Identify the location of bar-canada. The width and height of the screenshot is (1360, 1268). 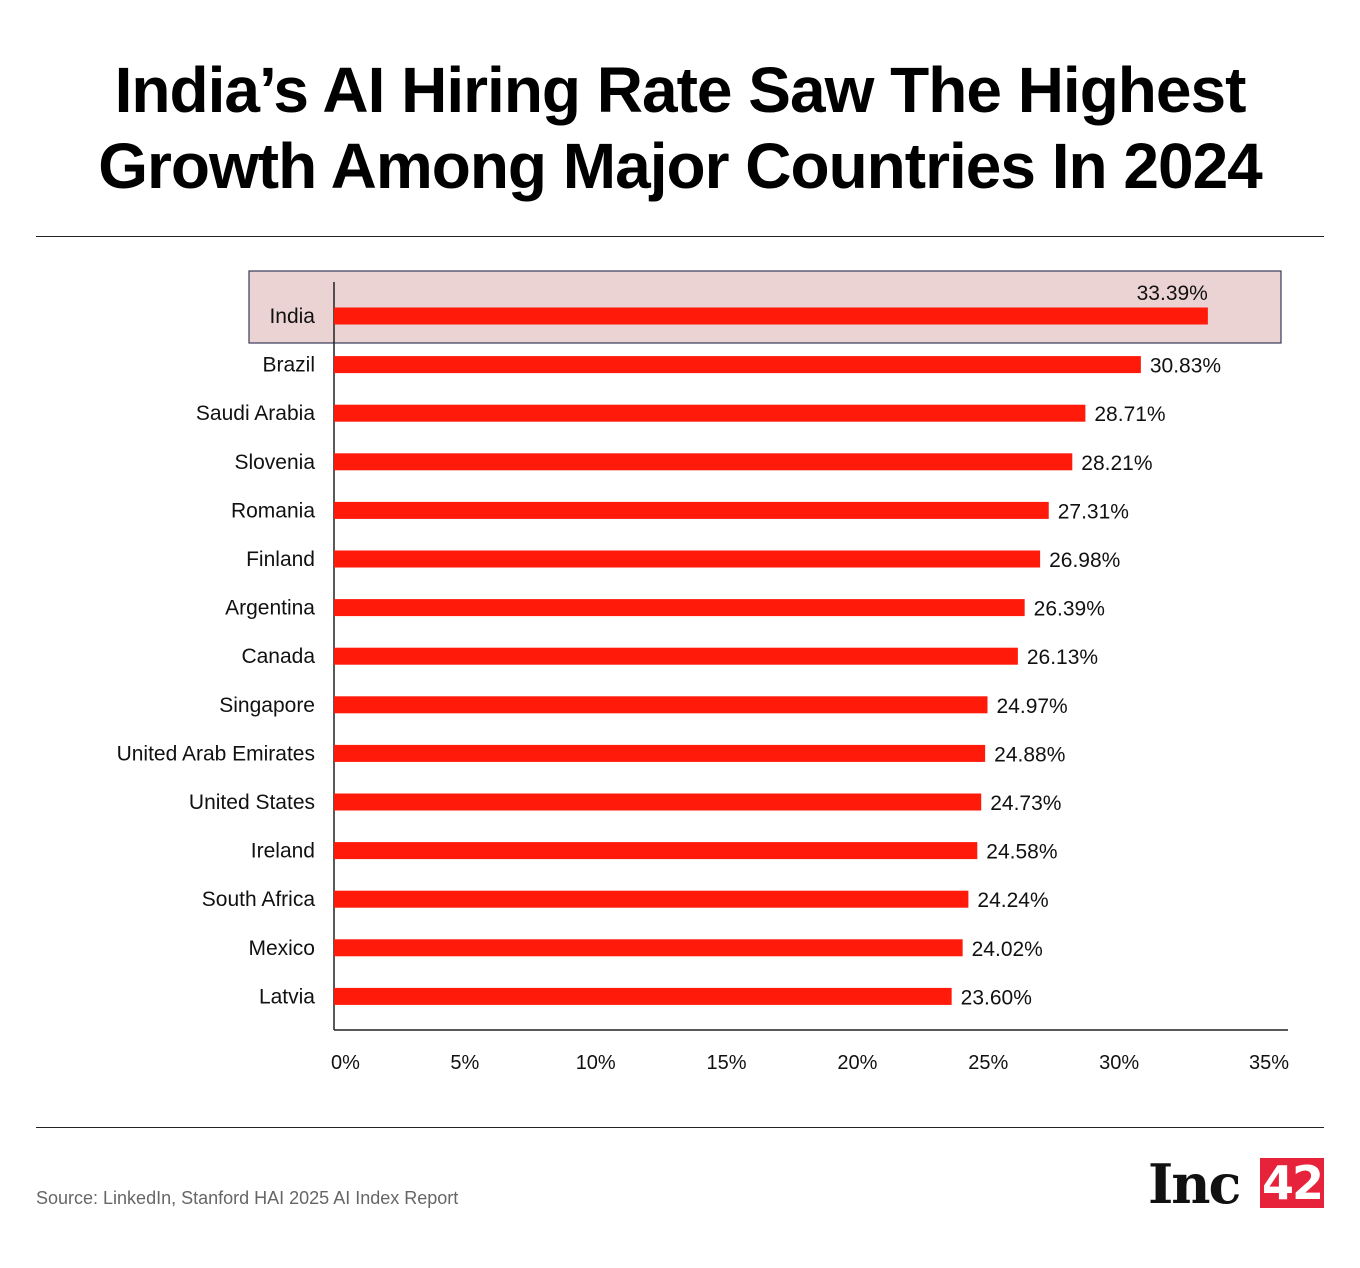
(676, 656).